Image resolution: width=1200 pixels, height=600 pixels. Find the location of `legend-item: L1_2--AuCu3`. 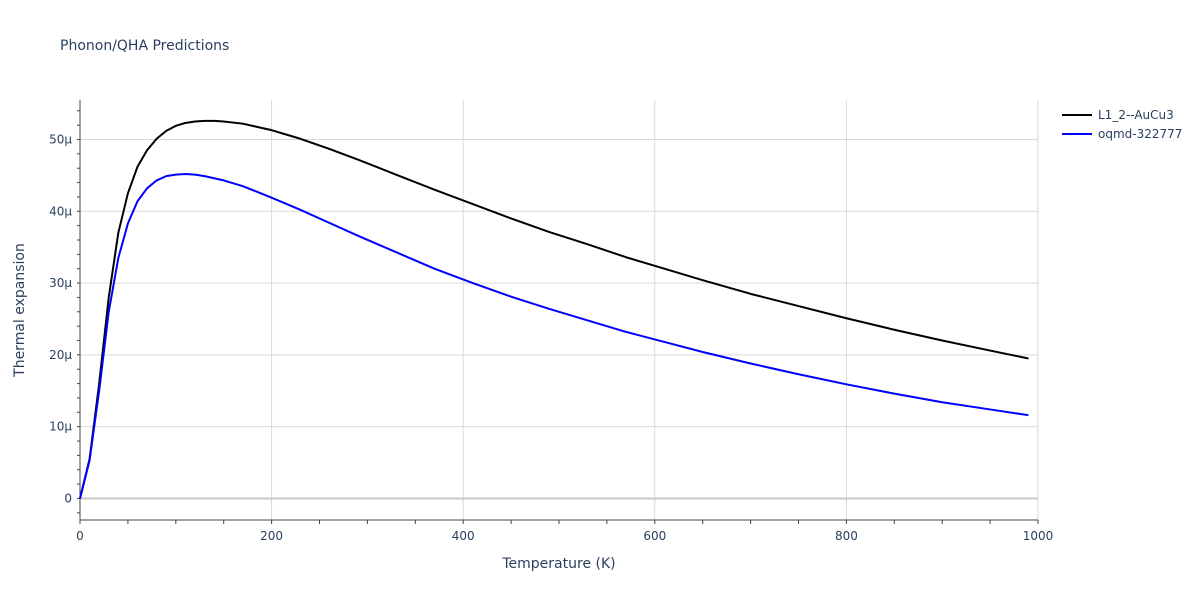

legend-item: L1_2--AuCu3 is located at coordinates (1118, 115).